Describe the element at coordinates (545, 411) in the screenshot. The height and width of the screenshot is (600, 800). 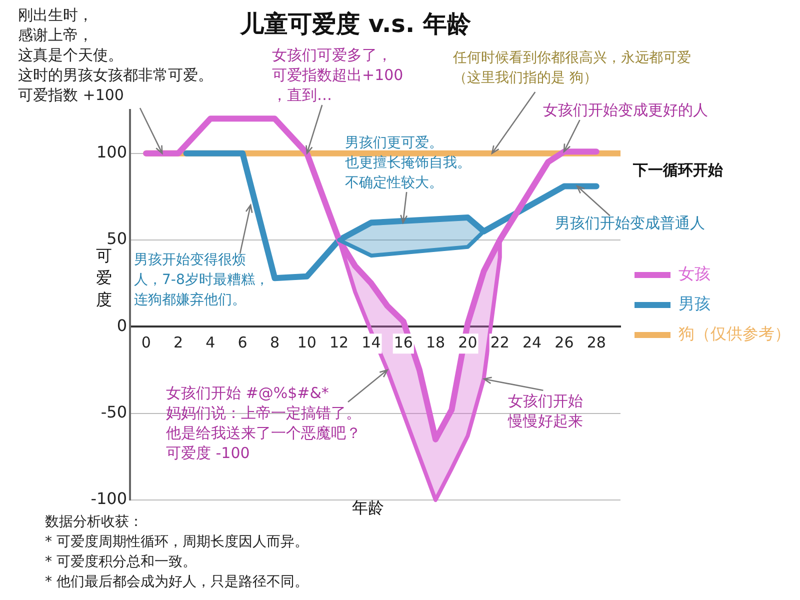
I see `annotation: 女孩们开始慢慢好起来` at that location.